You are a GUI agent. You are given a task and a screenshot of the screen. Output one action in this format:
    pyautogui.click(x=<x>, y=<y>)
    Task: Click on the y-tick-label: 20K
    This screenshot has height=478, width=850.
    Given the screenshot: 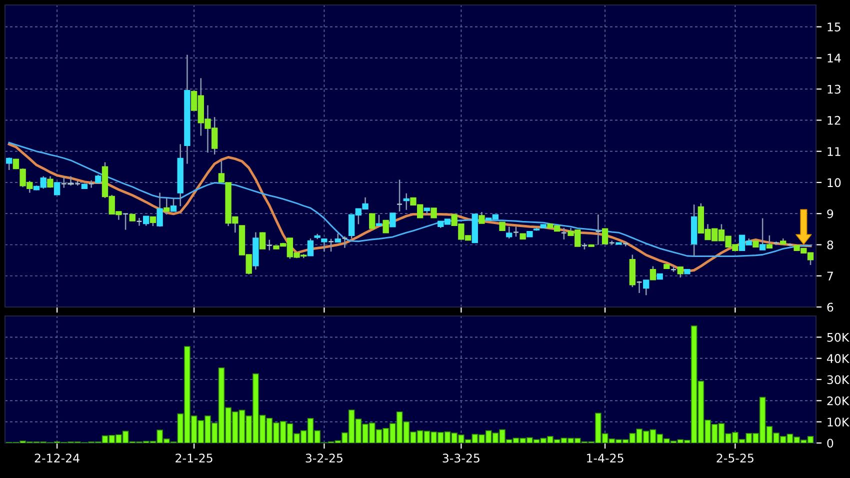 What is the action you would take?
    pyautogui.click(x=838, y=401)
    